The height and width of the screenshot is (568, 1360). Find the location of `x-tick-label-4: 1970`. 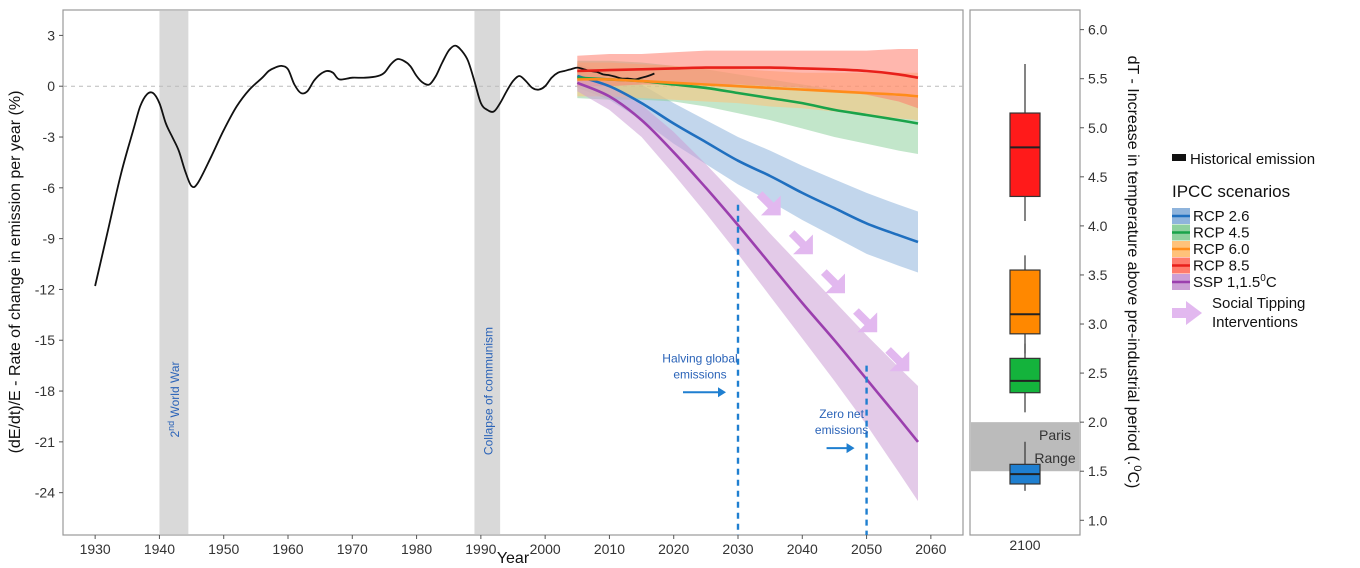

x-tick-label-4: 1970 is located at coordinates (352, 549).